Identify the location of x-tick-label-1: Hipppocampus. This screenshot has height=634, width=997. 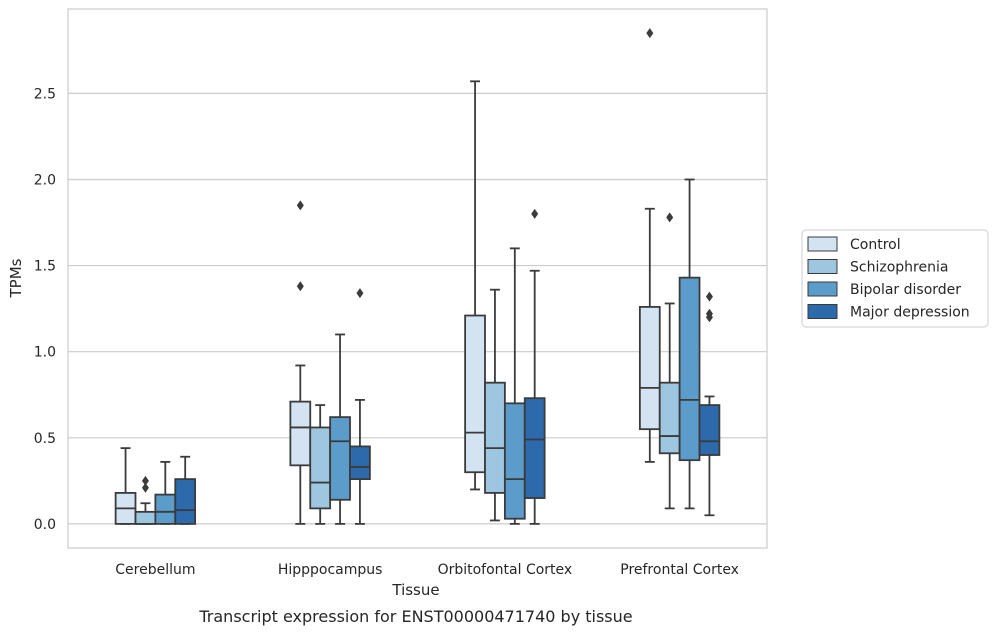
(330, 570).